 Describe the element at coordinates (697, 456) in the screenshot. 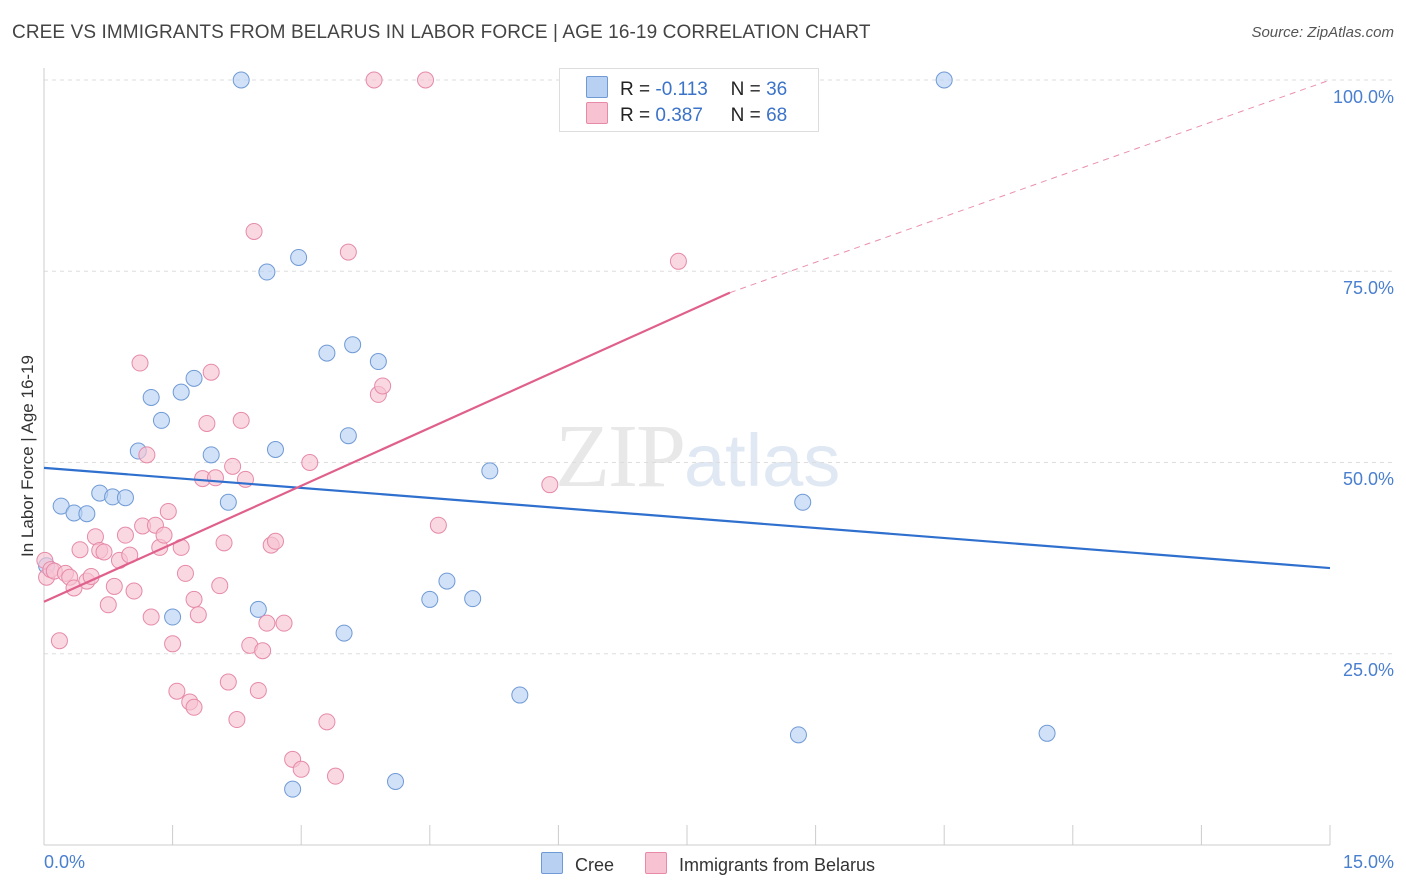

I see `watermark: ZIPatlas` at that location.